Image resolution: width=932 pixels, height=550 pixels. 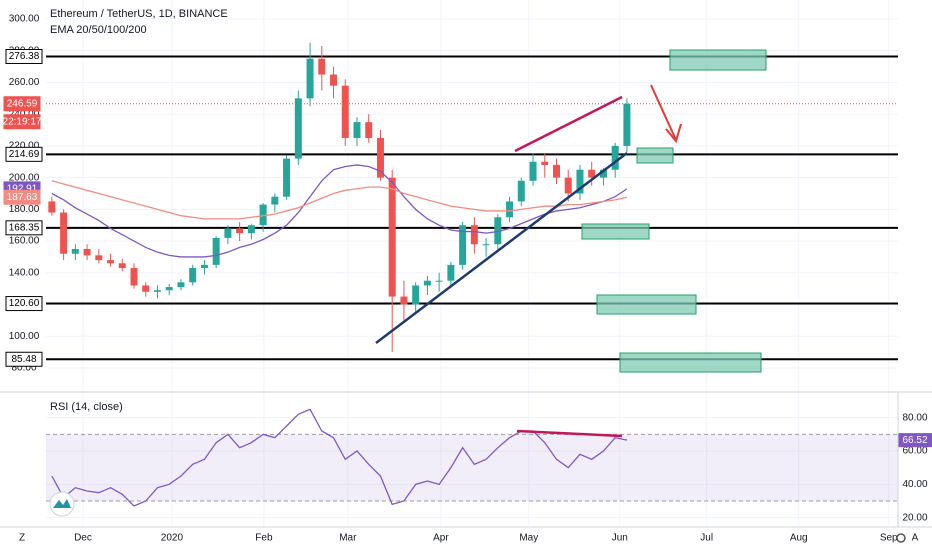 I want to click on rsi-background, so click(x=472, y=467).